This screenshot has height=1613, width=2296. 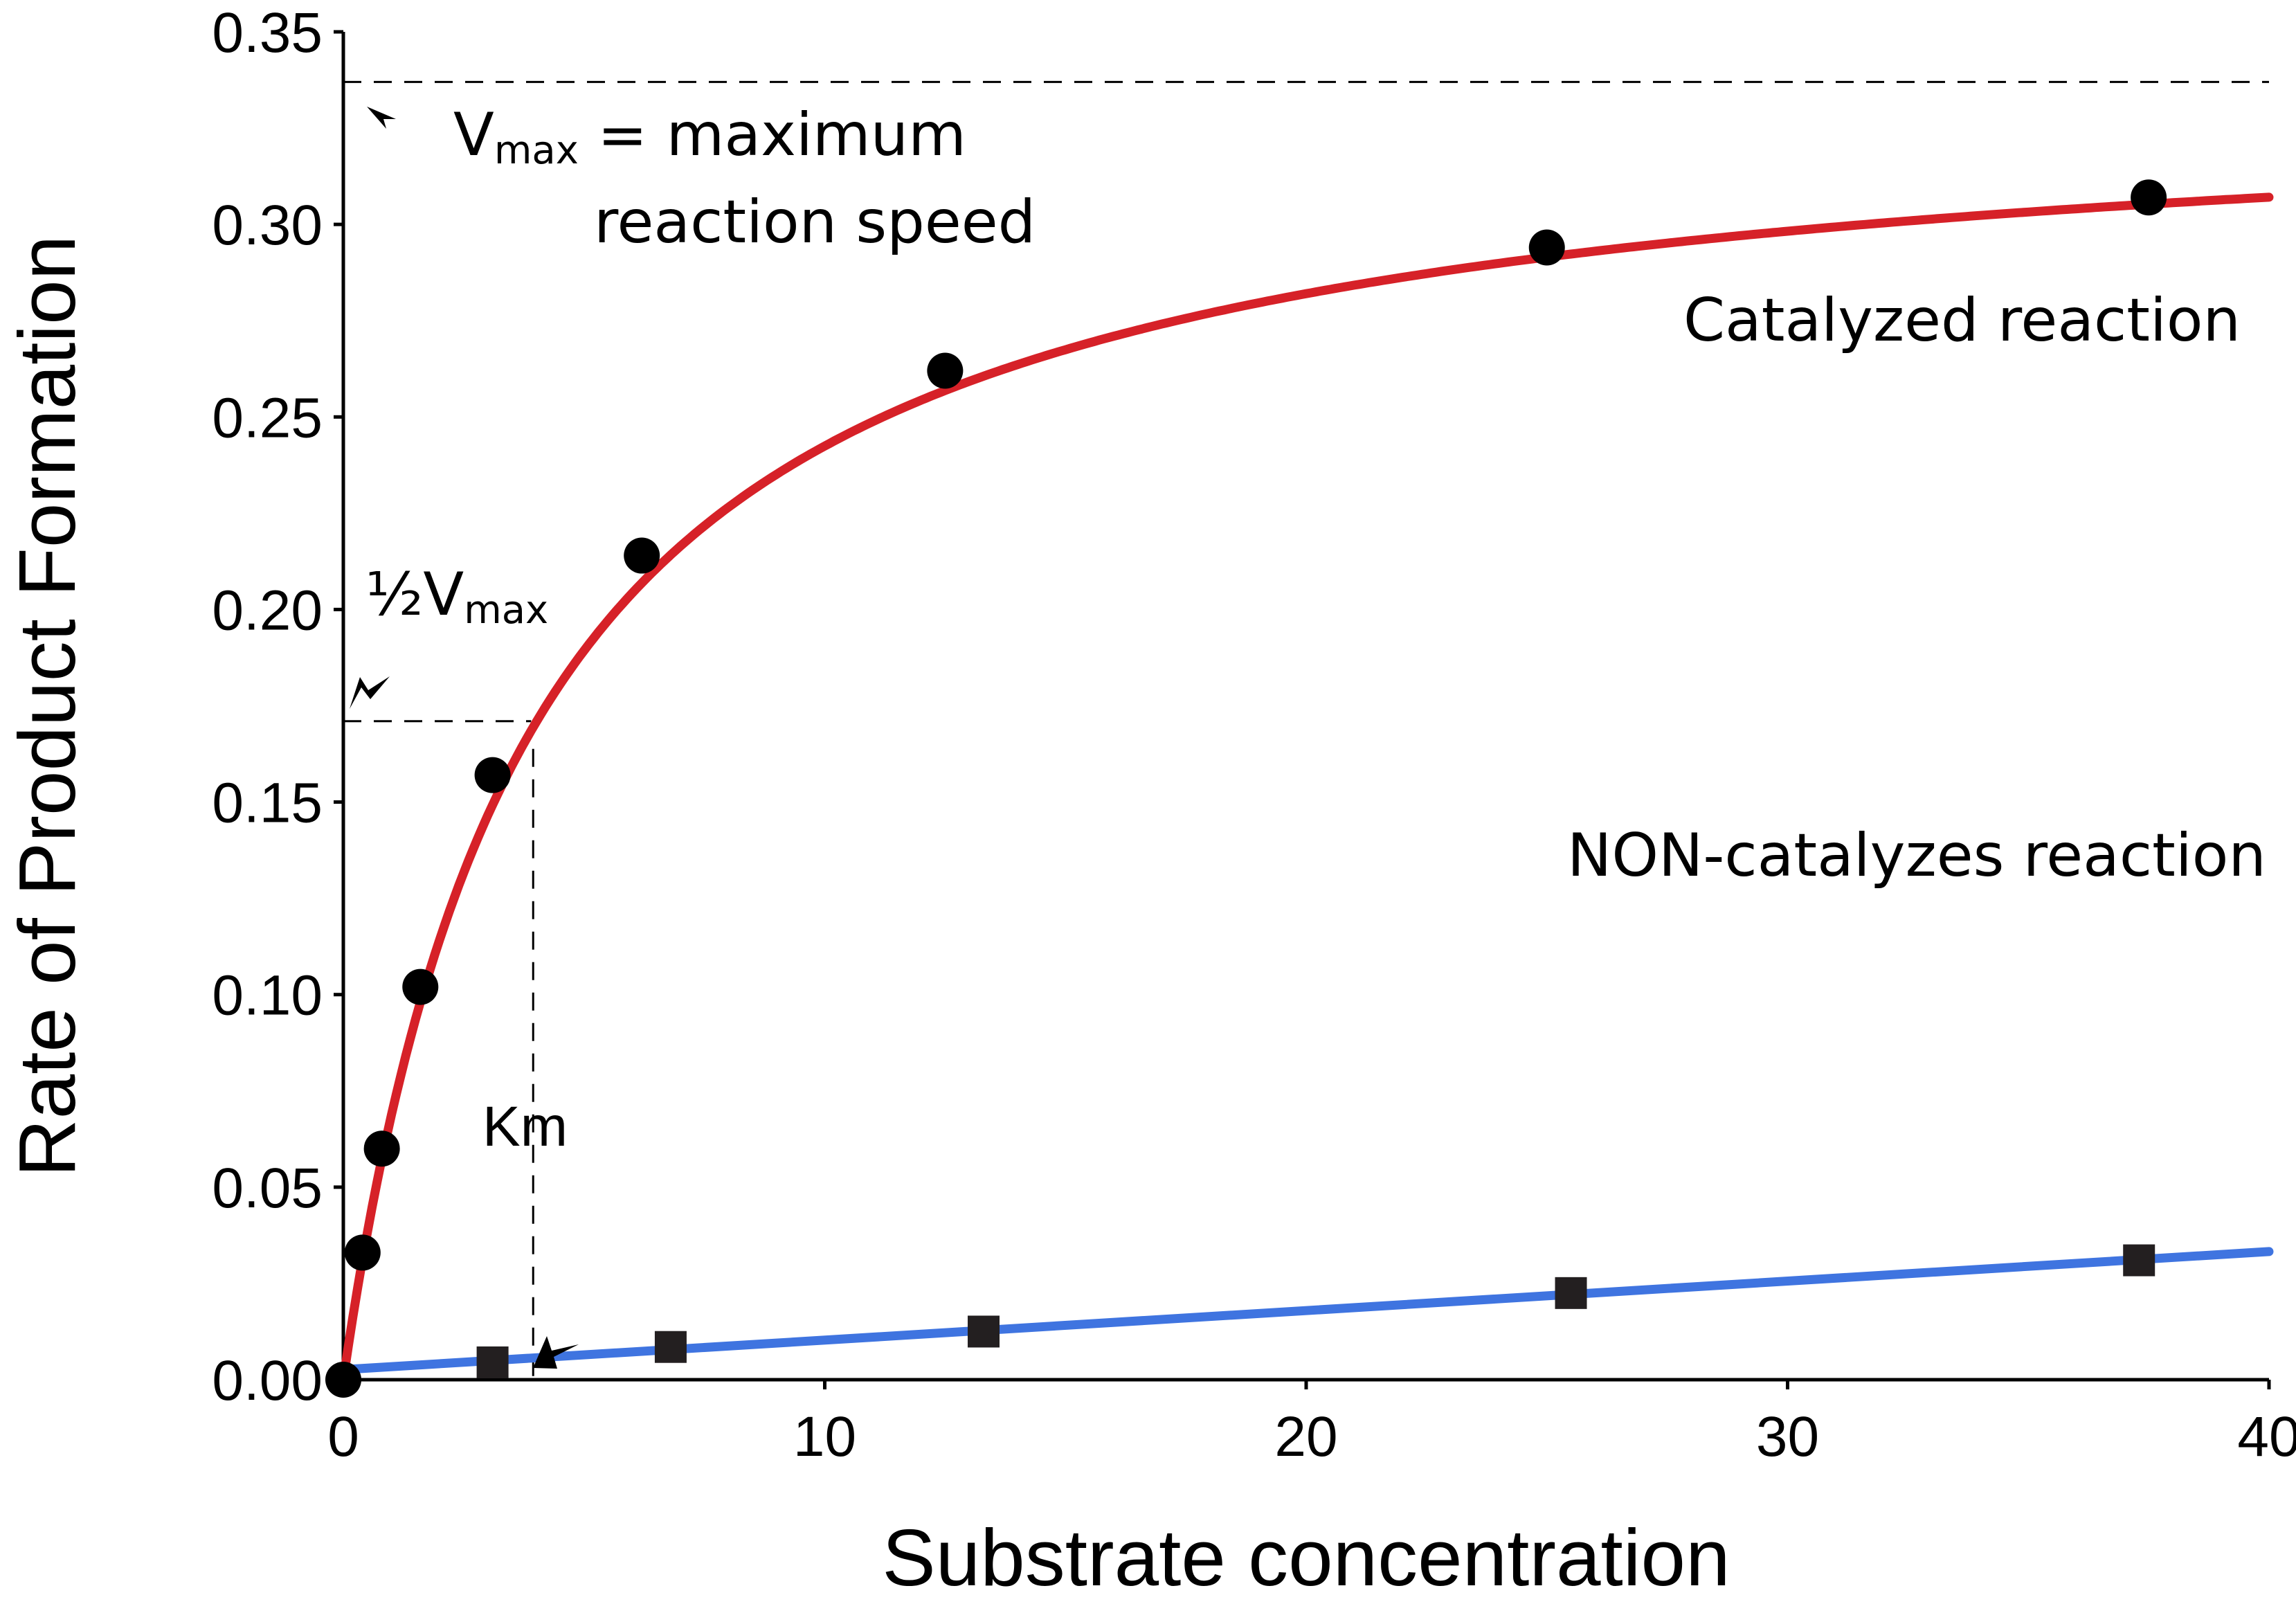 What do you see at coordinates (709, 136) in the screenshot?
I see `vmax-label: Vmax = maximum` at bounding box center [709, 136].